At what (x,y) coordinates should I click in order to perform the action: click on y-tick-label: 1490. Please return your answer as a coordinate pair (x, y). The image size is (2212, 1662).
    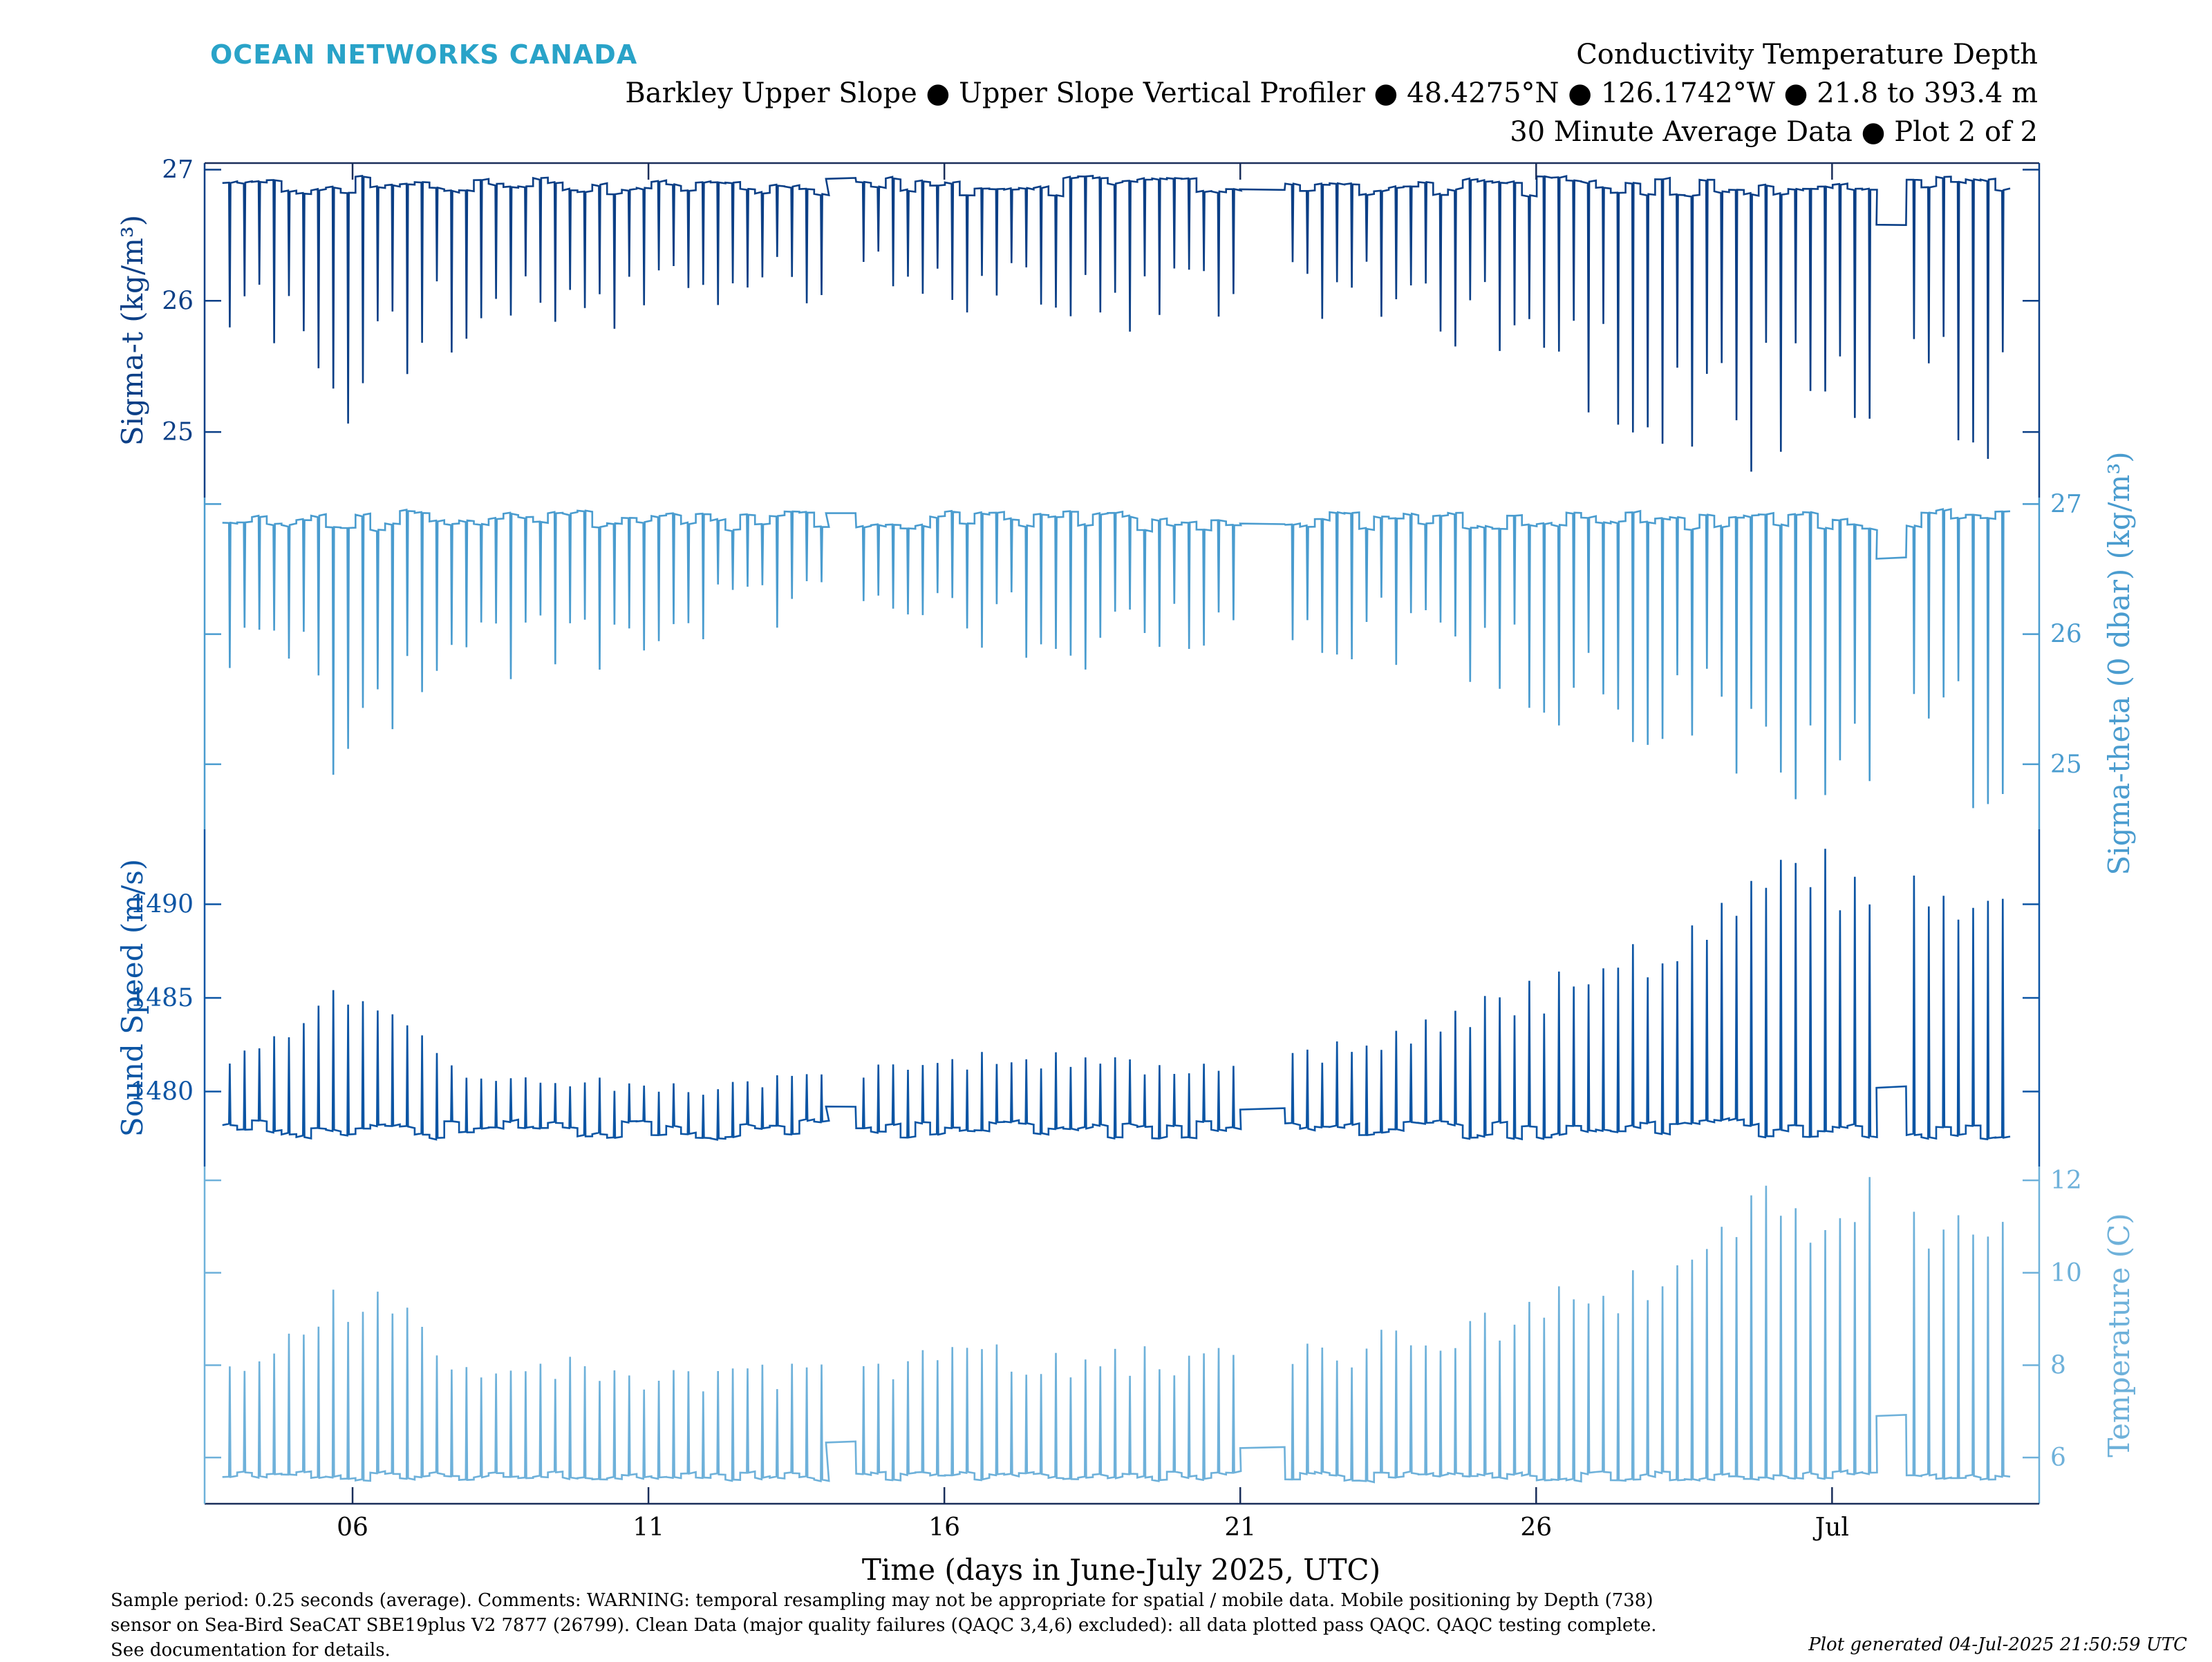
    Looking at the image, I should click on (162, 904).